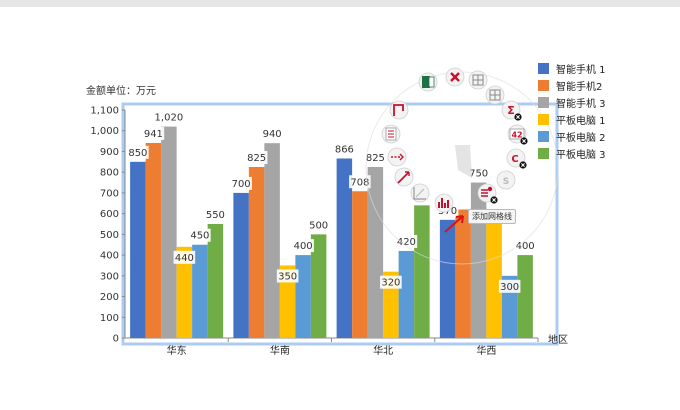  Describe the element at coordinates (581, 138) in the screenshot. I see `legend-label: 平板电脑 2` at that location.